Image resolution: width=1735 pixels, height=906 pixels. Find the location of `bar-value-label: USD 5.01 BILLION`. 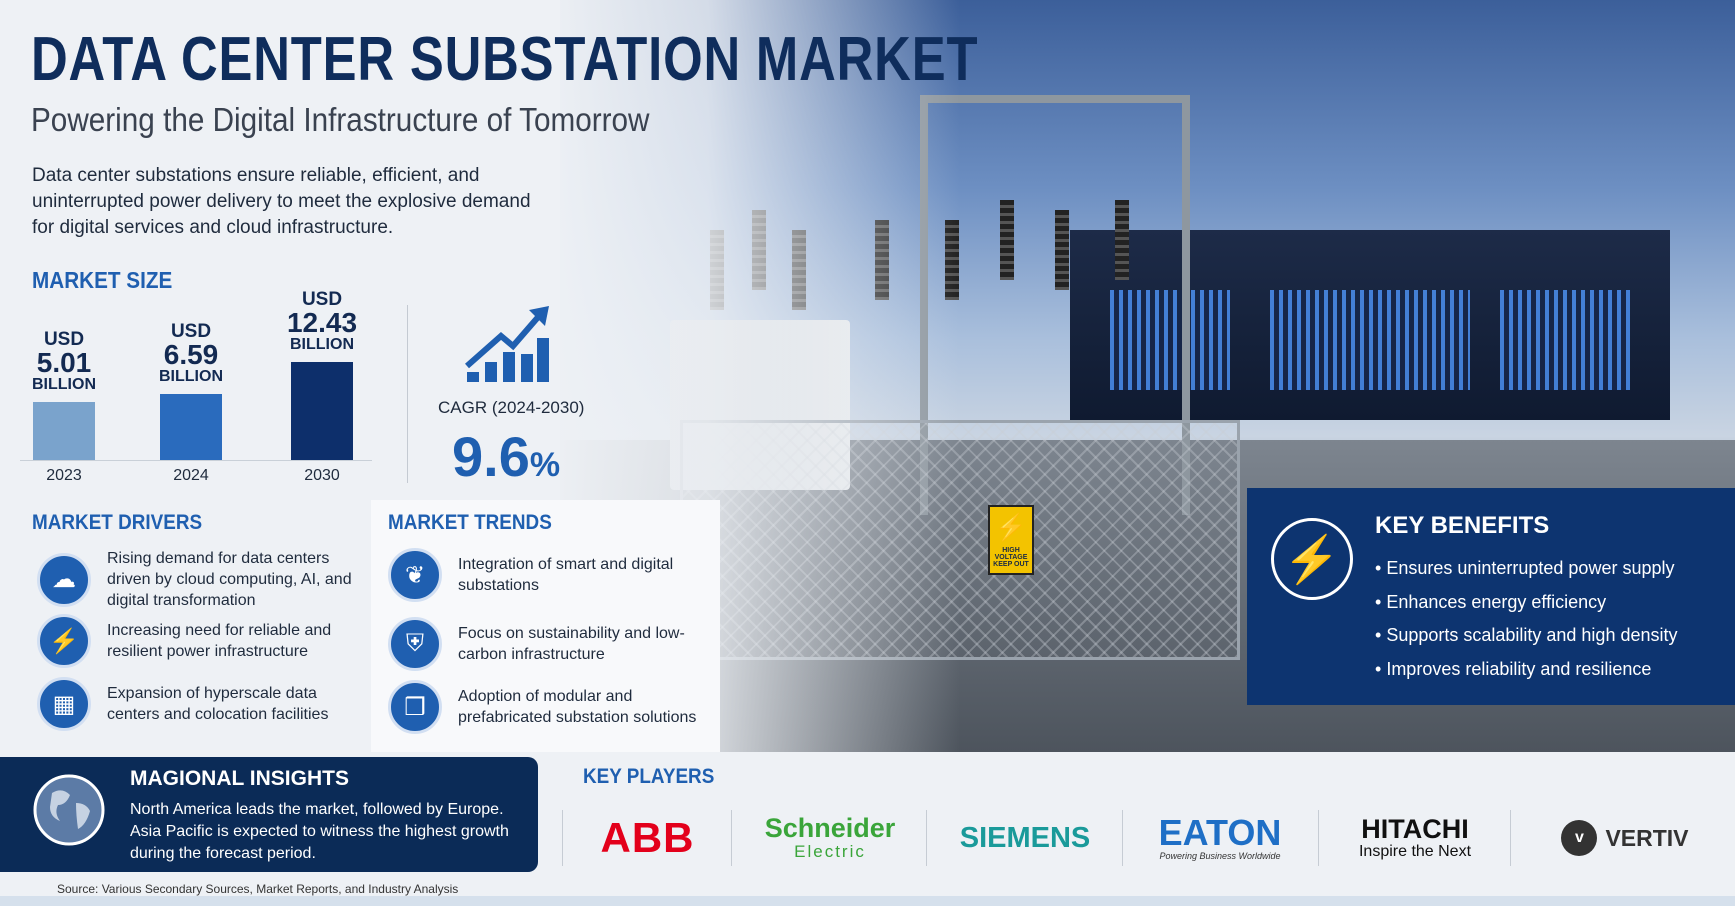

bar-value-label: USD 5.01 BILLION is located at coordinates (64, 361).